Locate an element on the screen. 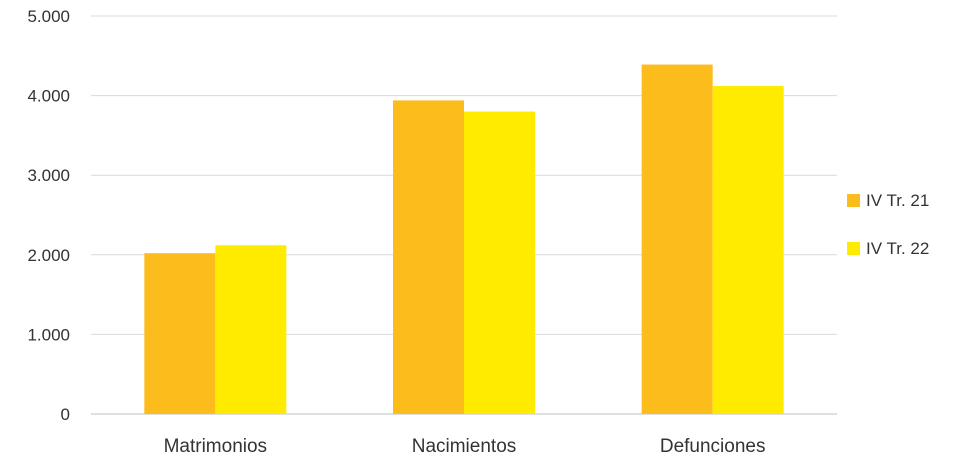 The image size is (977, 461). legend: IV Tr. 21 IV Tr. 22 is located at coordinates (888, 224).